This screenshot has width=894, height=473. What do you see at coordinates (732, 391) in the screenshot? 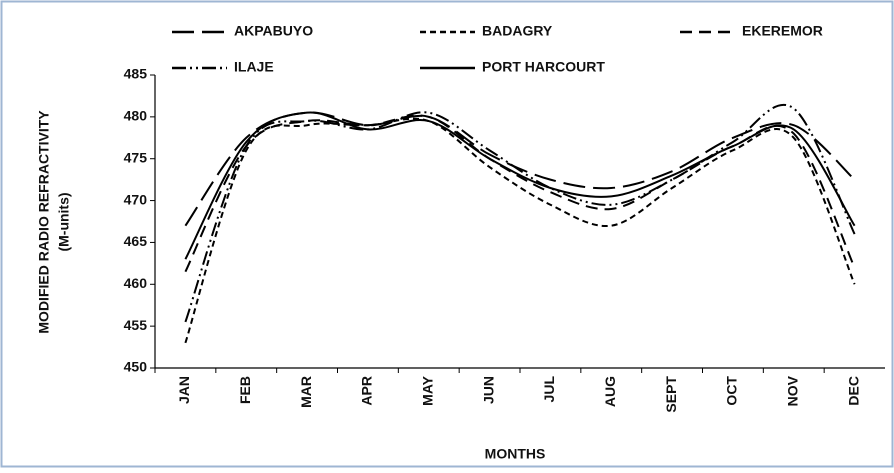
I see `x-tick-label: OCT` at bounding box center [732, 391].